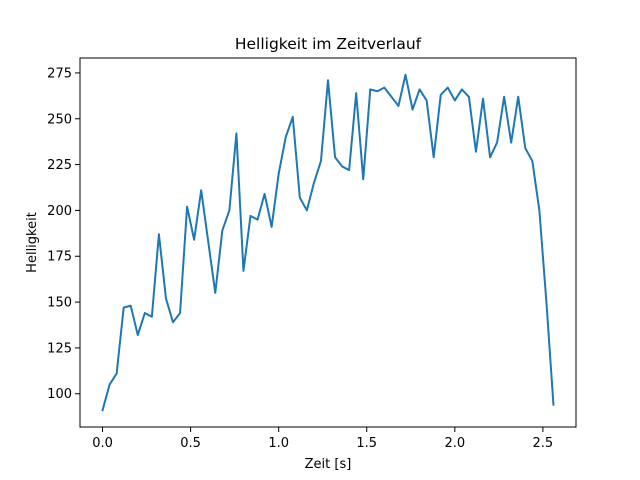 The height and width of the screenshot is (480, 640). Describe the element at coordinates (59, 211) in the screenshot. I see `y-tick-label: 200` at that location.